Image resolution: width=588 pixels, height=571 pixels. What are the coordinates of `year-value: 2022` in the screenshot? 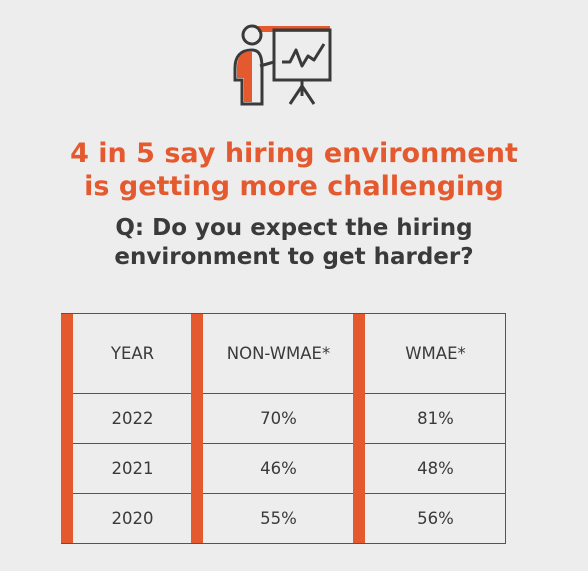 It's located at (132, 418).